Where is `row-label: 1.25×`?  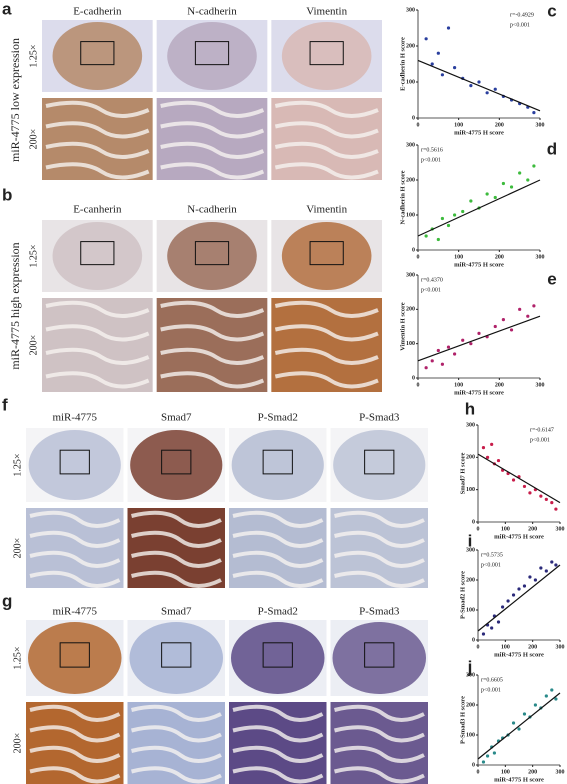
row-label: 1.25× is located at coordinates (17, 464).